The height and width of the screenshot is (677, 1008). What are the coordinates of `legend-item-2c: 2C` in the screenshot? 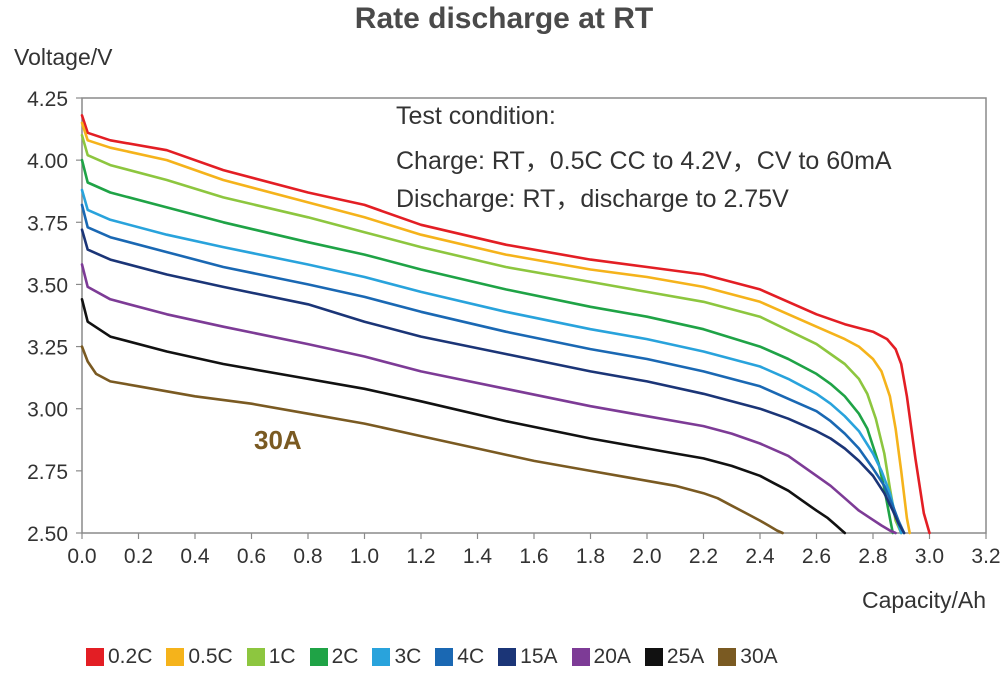 It's located at (334, 657).